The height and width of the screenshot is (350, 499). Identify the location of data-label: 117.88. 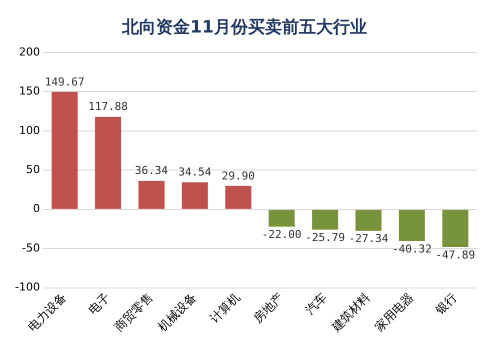
(108, 107).